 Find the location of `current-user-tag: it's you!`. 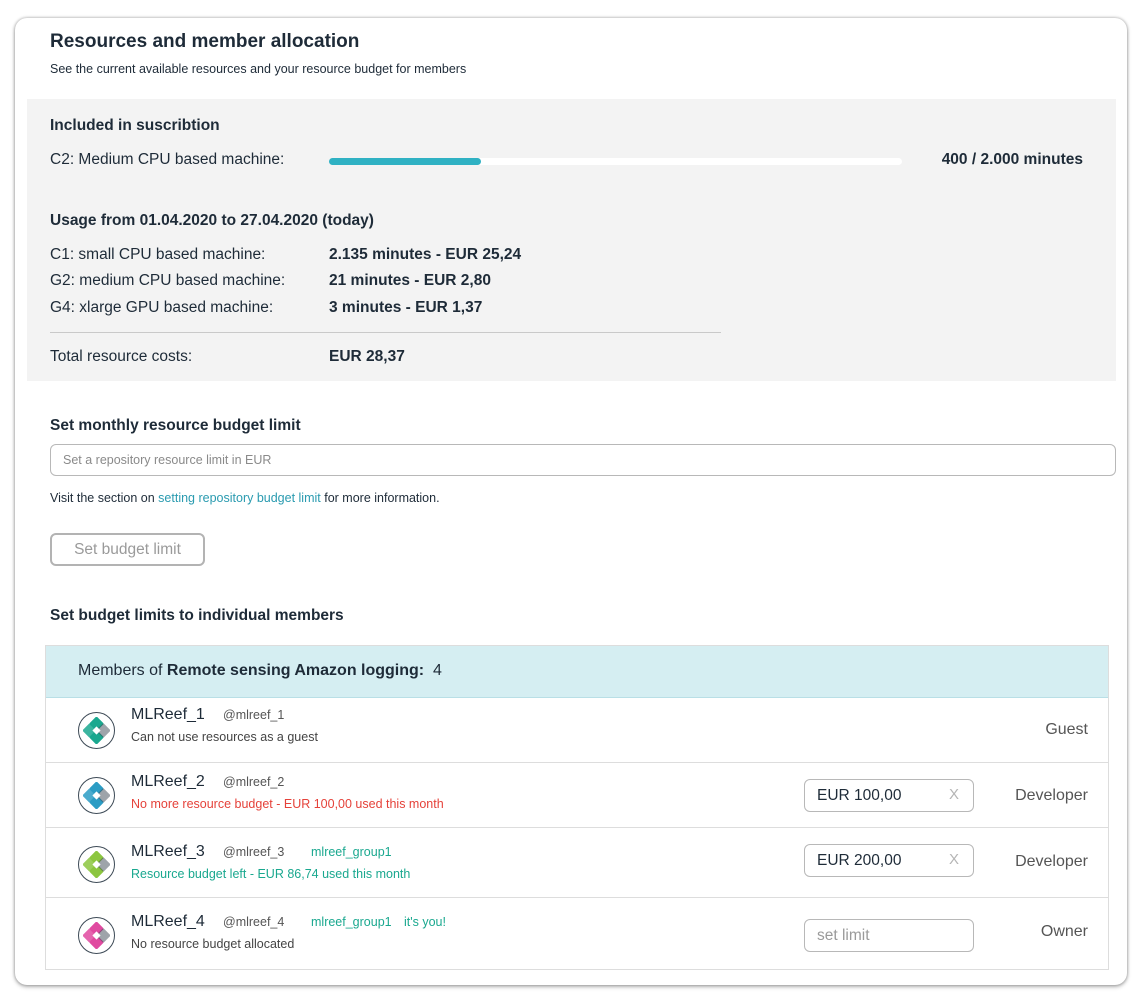

current-user-tag: it's you! is located at coordinates (425, 922).